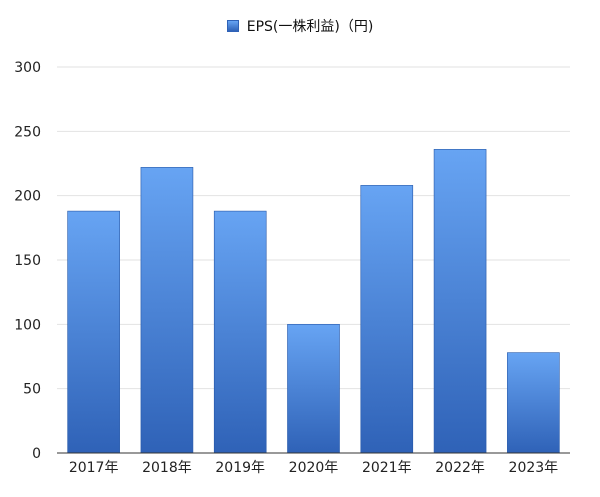  Describe the element at coordinates (36, 454) in the screenshot. I see `y-tick-label: 0` at that location.